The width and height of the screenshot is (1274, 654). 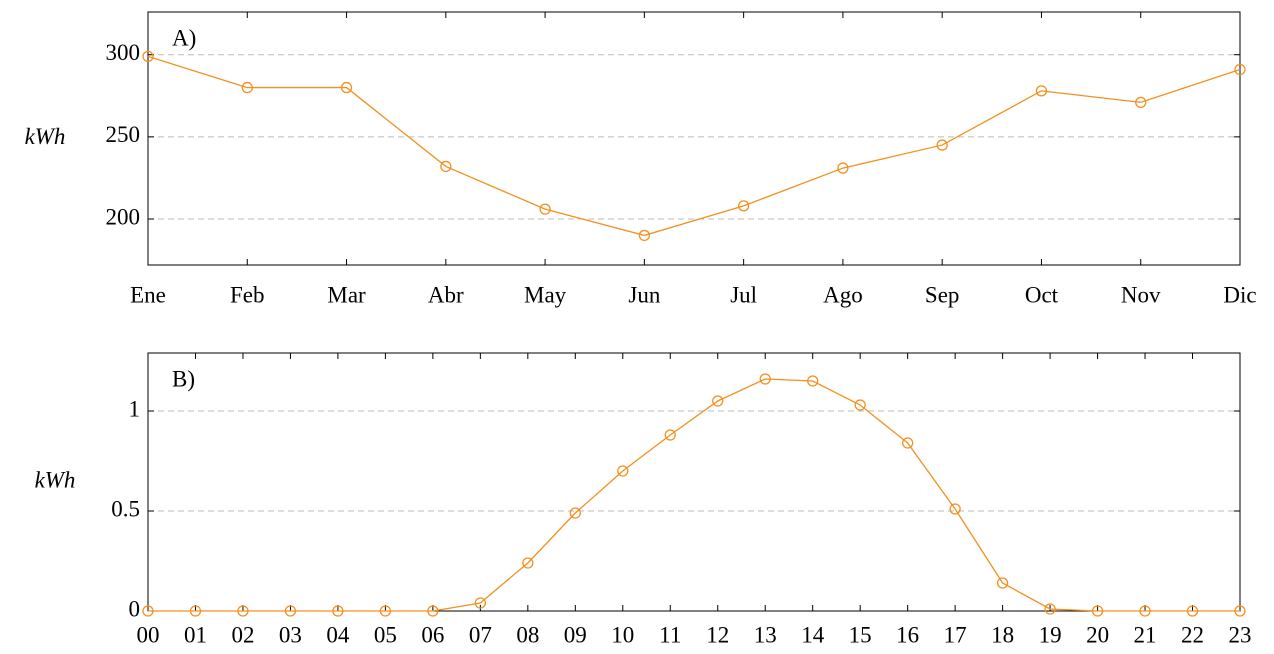 I want to click on x-tick-label: Ene, so click(x=148, y=294).